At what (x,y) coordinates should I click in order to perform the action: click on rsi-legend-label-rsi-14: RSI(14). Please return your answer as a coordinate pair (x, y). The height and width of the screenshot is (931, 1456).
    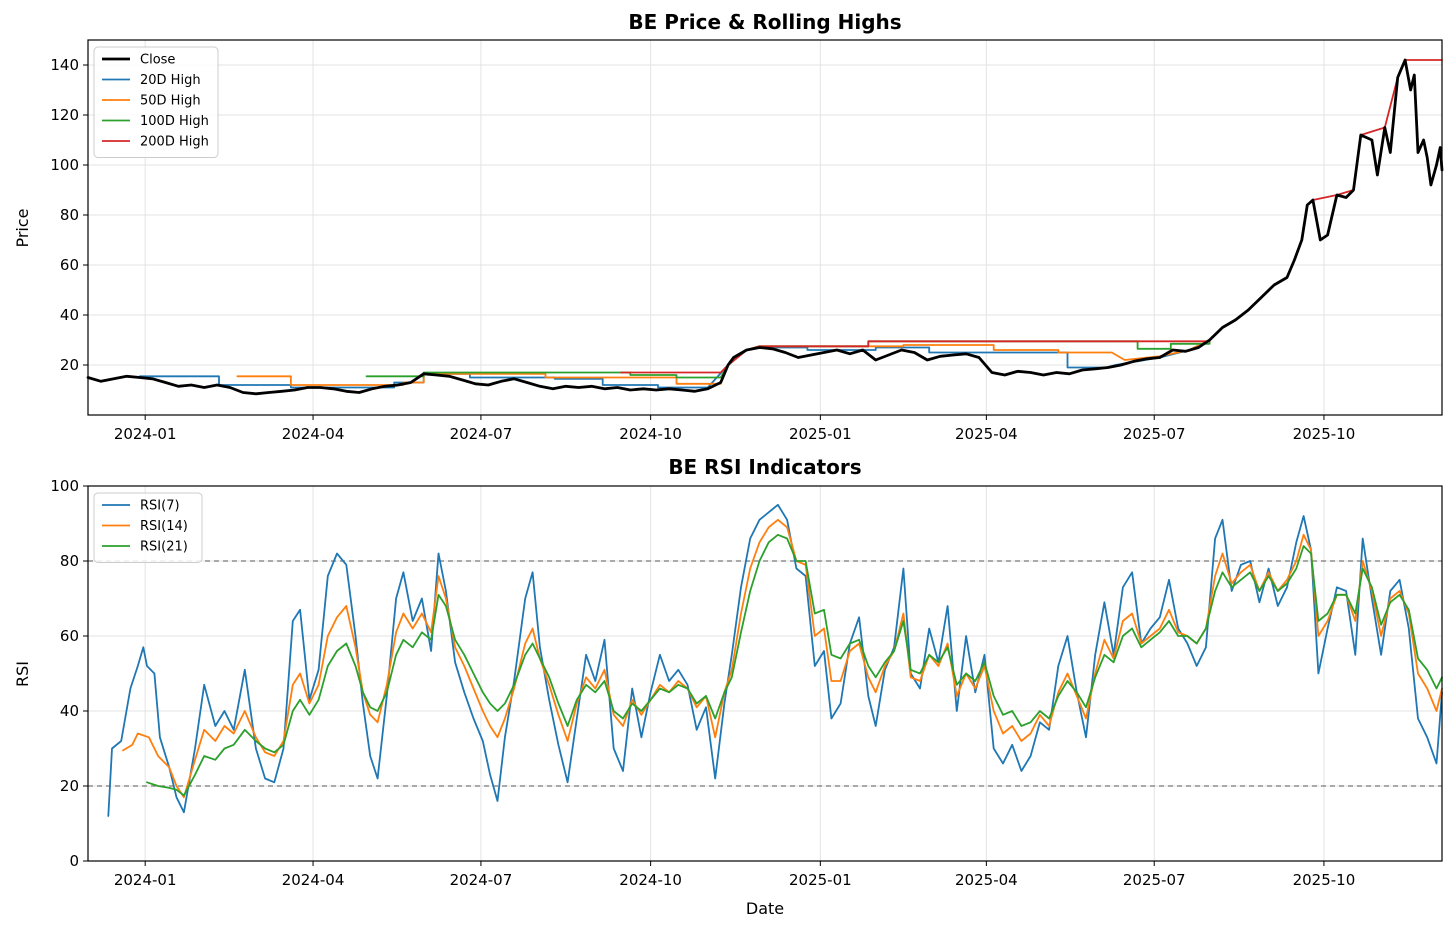
    Looking at the image, I should click on (164, 526).